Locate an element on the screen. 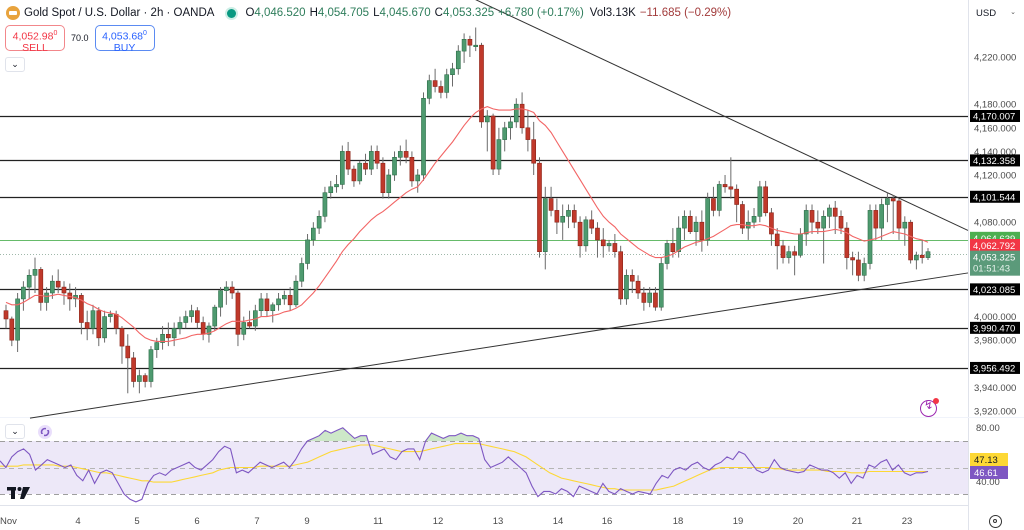 The image size is (1024, 530). last-price-tag is located at coordinates (995, 263).